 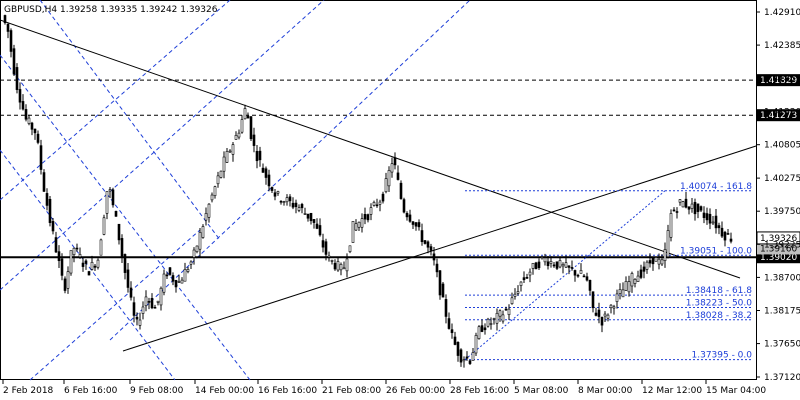 What do you see at coordinates (778, 258) in the screenshot?
I see `price-tag-label-support: 1.39020` at bounding box center [778, 258].